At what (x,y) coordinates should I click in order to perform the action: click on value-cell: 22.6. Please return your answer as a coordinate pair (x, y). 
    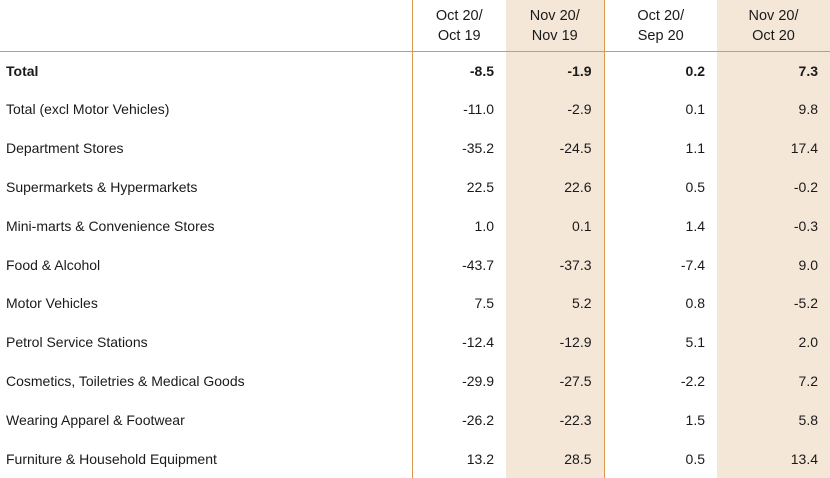
    Looking at the image, I should click on (555, 187).